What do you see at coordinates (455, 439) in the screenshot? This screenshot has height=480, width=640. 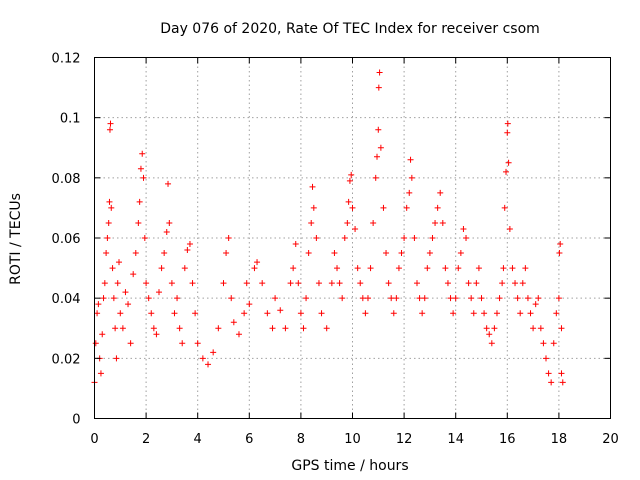 I see `x-tick-label: 14` at bounding box center [455, 439].